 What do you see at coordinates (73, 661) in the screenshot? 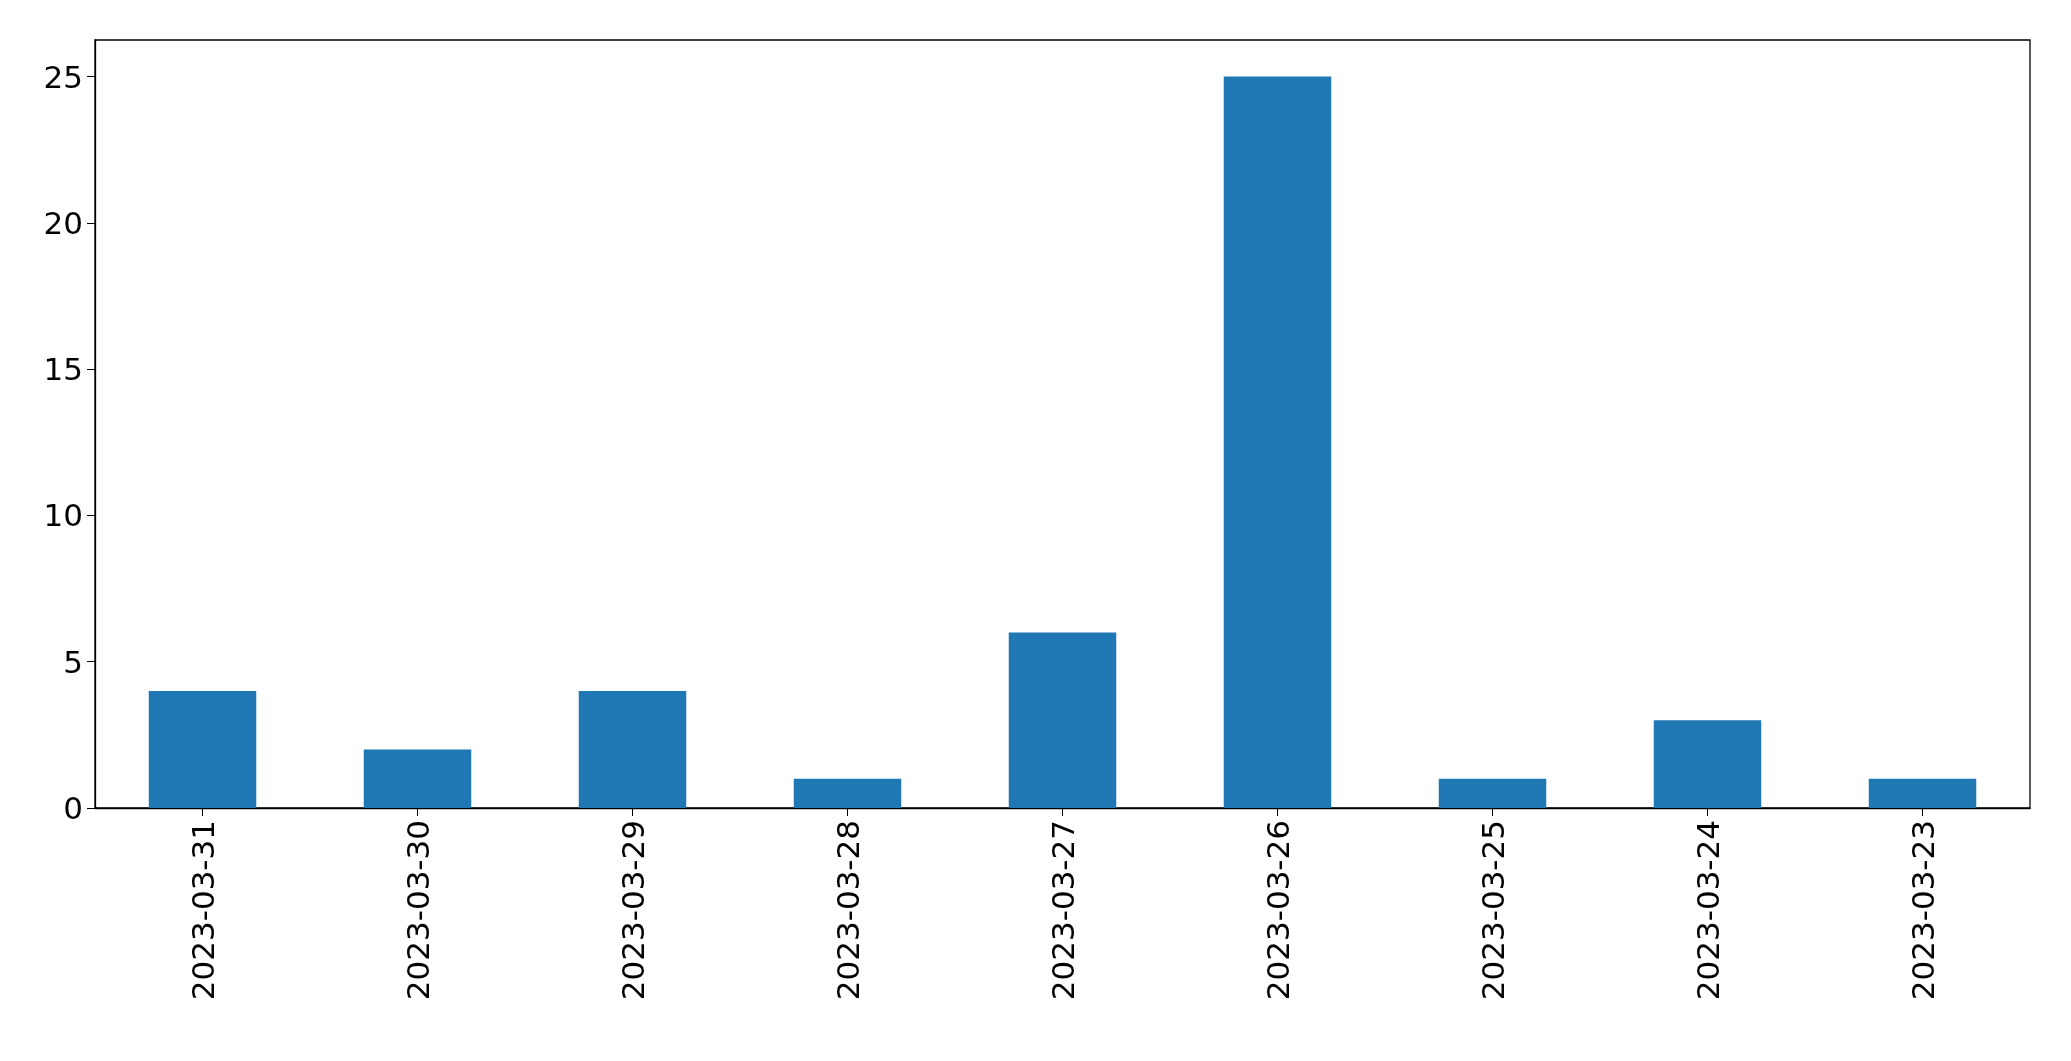
I see `y-tick-label: 5` at bounding box center [73, 661].